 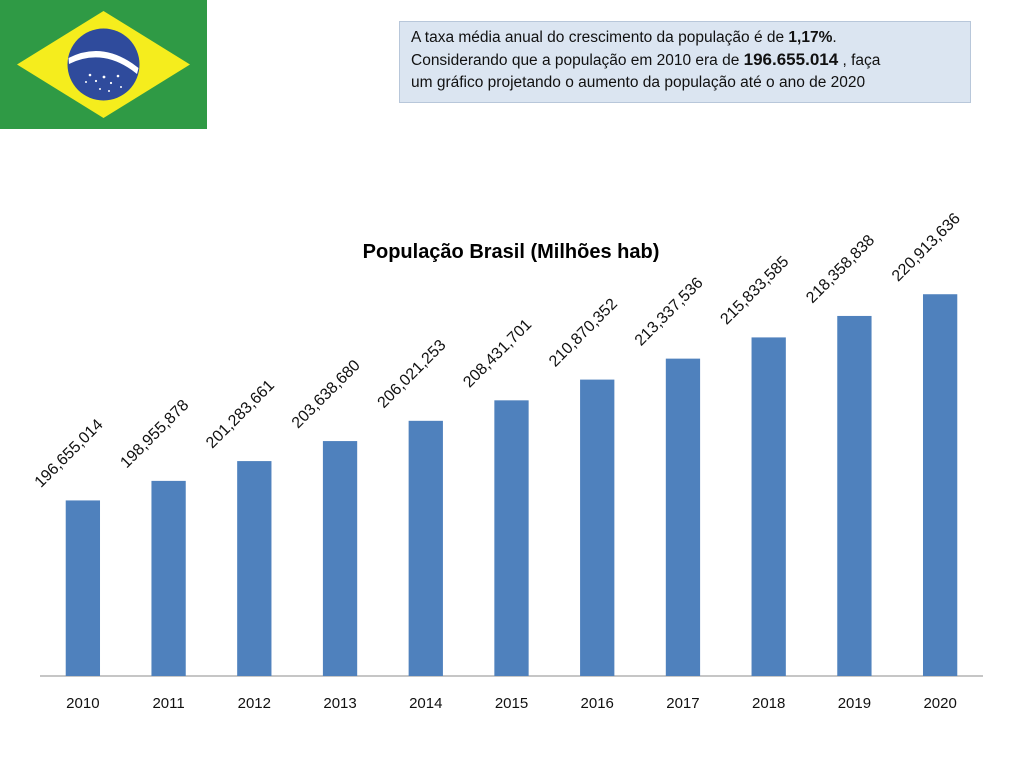 I want to click on data-label-2015: 208,431,701, so click(x=497, y=353).